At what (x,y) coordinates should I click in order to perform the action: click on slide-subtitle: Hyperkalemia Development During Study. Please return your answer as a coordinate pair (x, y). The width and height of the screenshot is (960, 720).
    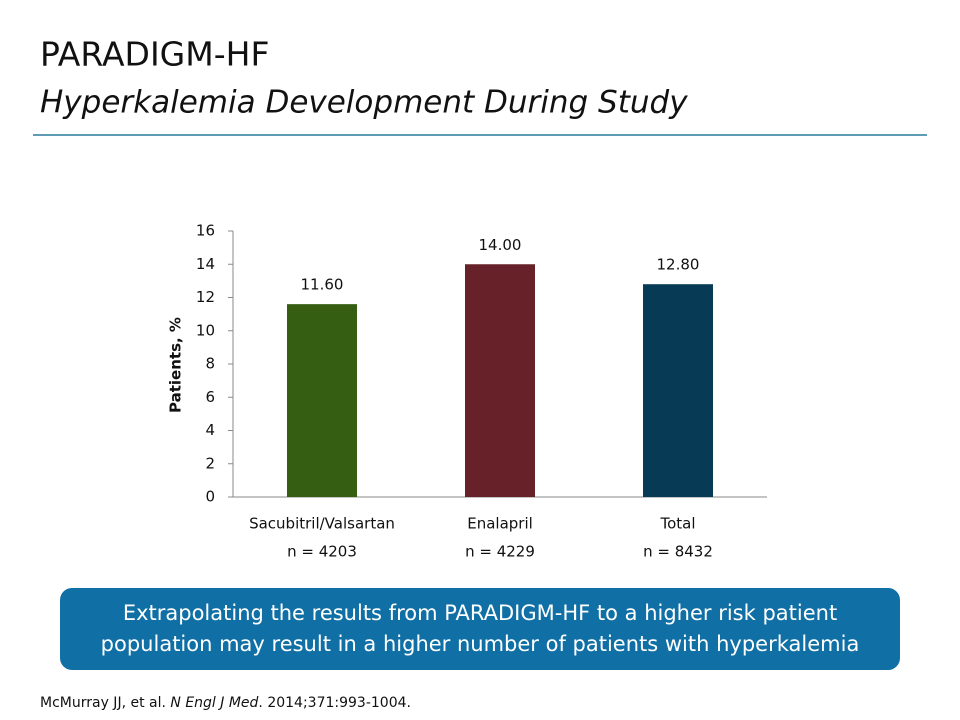
    Looking at the image, I should click on (364, 103).